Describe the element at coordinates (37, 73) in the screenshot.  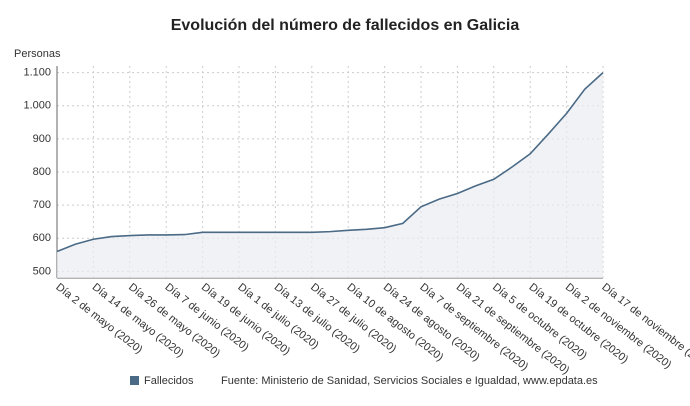
I see `y-tick-label: 1.100` at that location.